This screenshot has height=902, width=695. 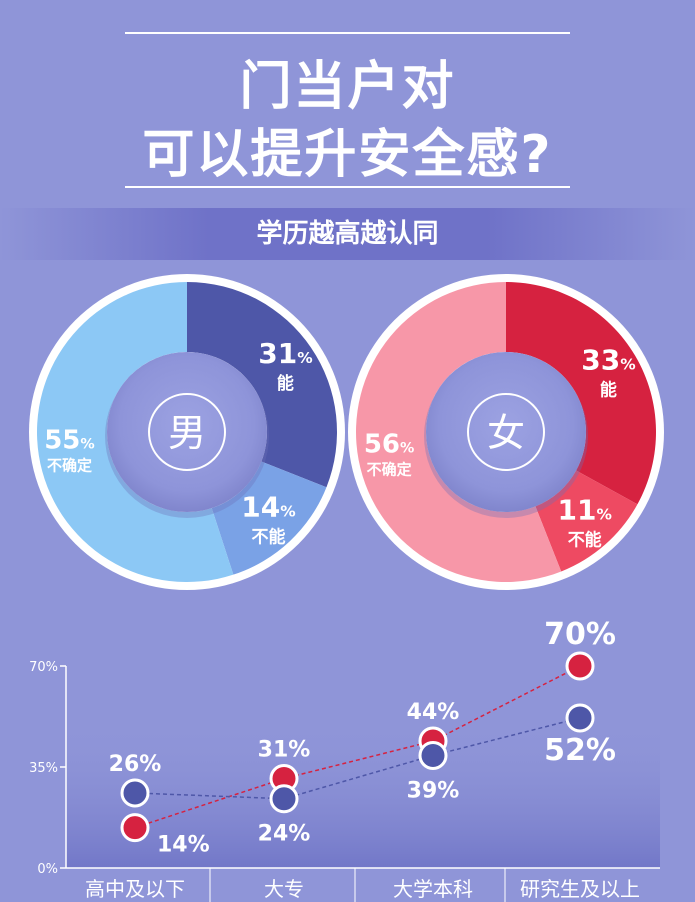 What do you see at coordinates (347, 33) in the screenshot?
I see `title-top-rule` at bounding box center [347, 33].